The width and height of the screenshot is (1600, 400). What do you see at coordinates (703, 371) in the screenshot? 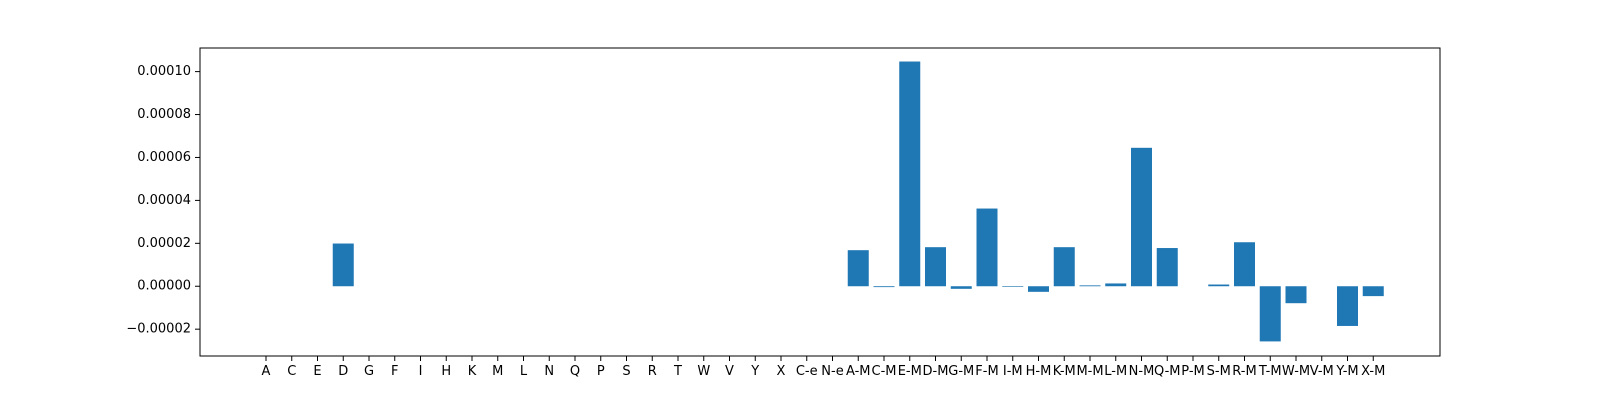
I see `x-tick-label: W` at bounding box center [703, 371].